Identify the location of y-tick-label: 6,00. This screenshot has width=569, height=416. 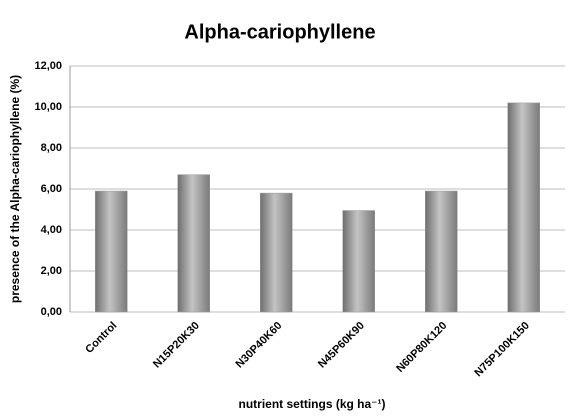
(51, 189).